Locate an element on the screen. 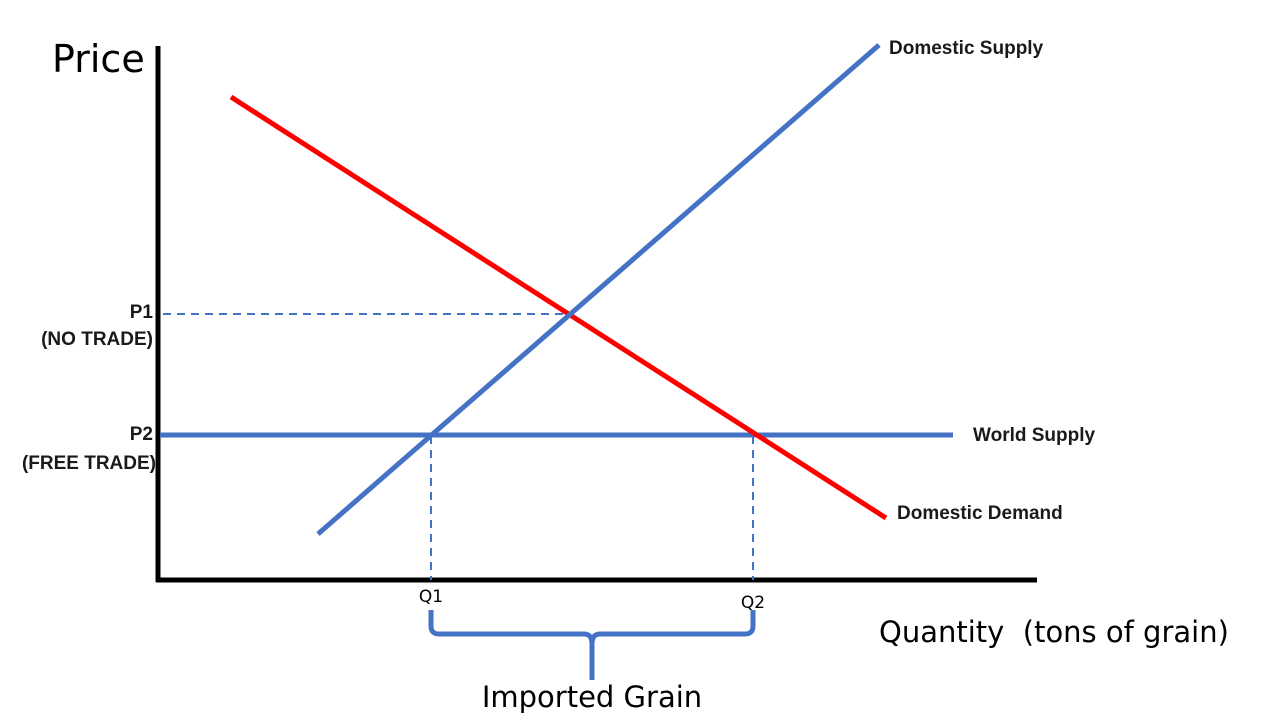 The image size is (1280, 720). world-supply-label: World Supply is located at coordinates (1034, 435).